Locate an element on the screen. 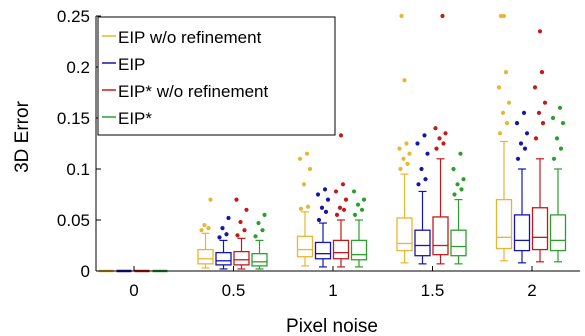  x-tick-label: 2 is located at coordinates (531, 290).